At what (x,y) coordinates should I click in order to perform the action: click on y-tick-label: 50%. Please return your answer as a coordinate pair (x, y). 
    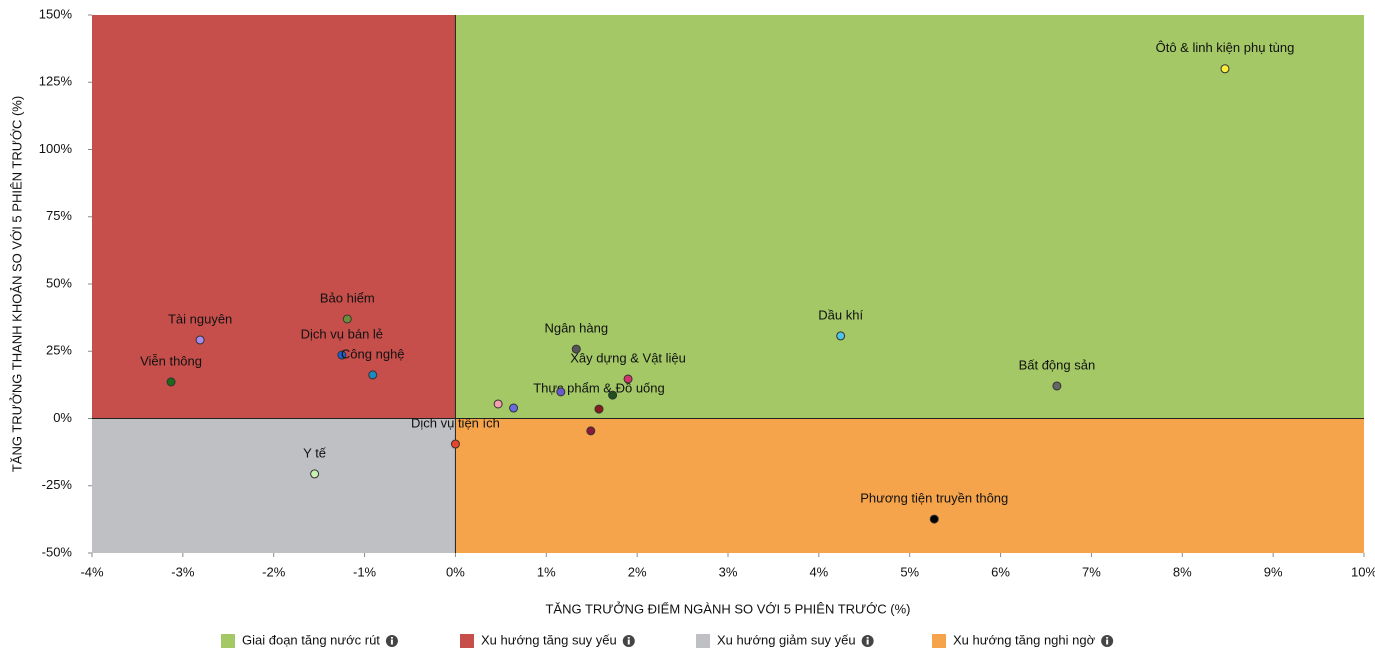
    Looking at the image, I should click on (59, 282).